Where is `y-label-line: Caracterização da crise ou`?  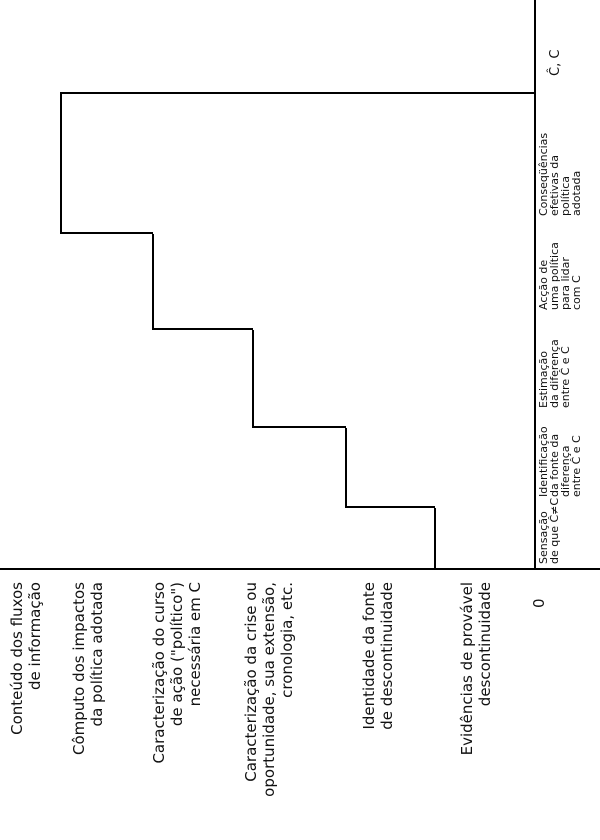
y-label-line: Caracterização da crise ou is located at coordinates (251, 682).